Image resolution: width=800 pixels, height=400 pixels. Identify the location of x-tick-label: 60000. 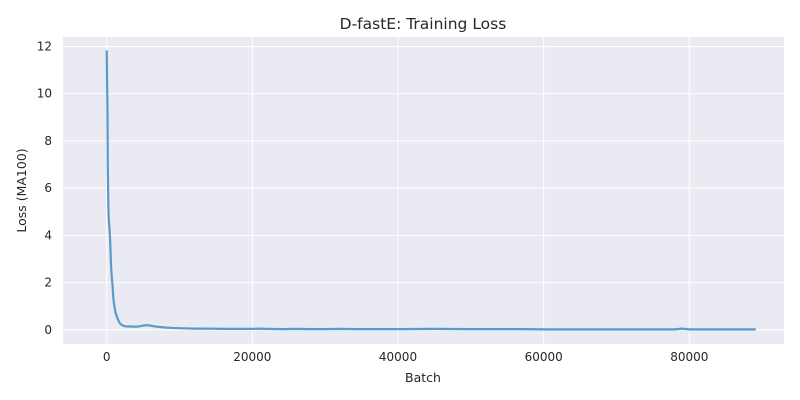
(544, 357).